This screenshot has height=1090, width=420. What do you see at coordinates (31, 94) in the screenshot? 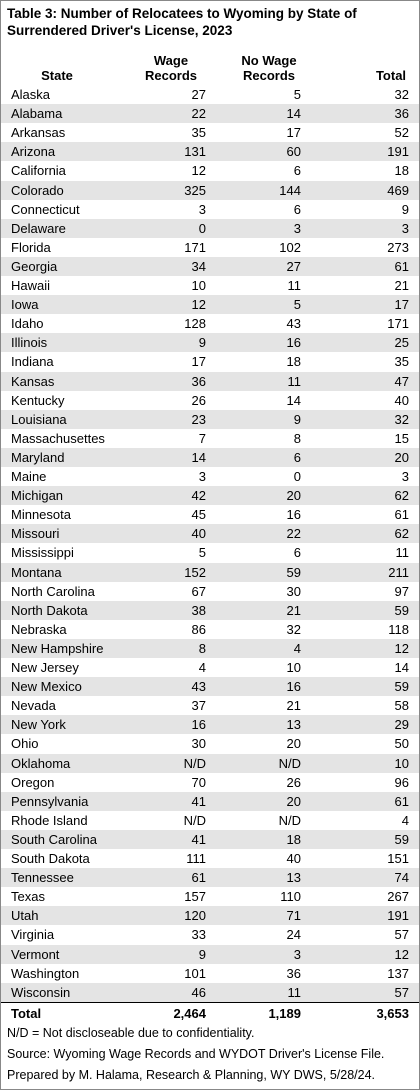
I see `state-name: Alaska` at bounding box center [31, 94].